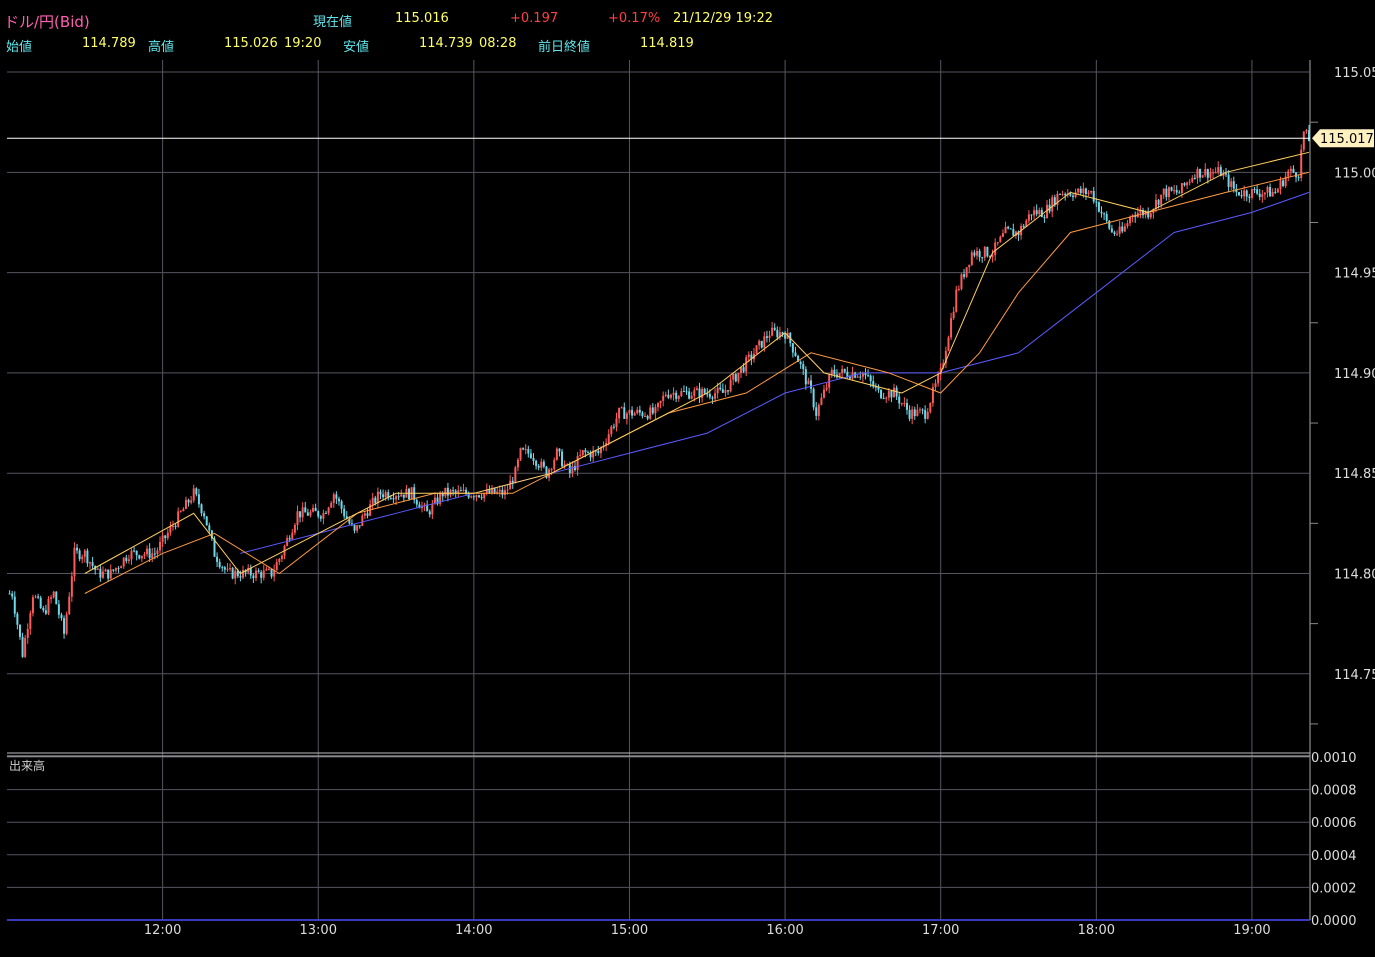  Describe the element at coordinates (1354, 73) in the screenshot. I see `y-tick-label: 115.05` at that location.